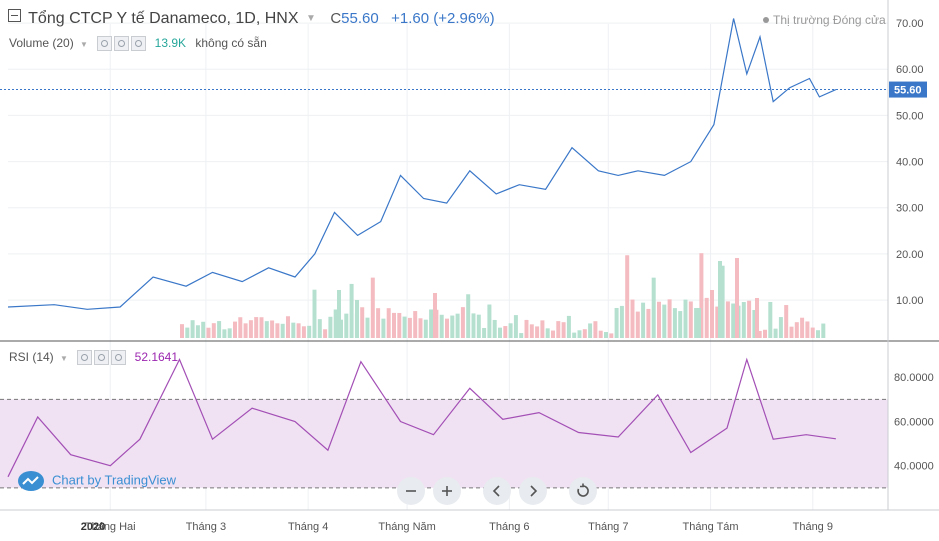 The image size is (939, 541). I want to click on time-tick-label: 2020, so click(93, 527).